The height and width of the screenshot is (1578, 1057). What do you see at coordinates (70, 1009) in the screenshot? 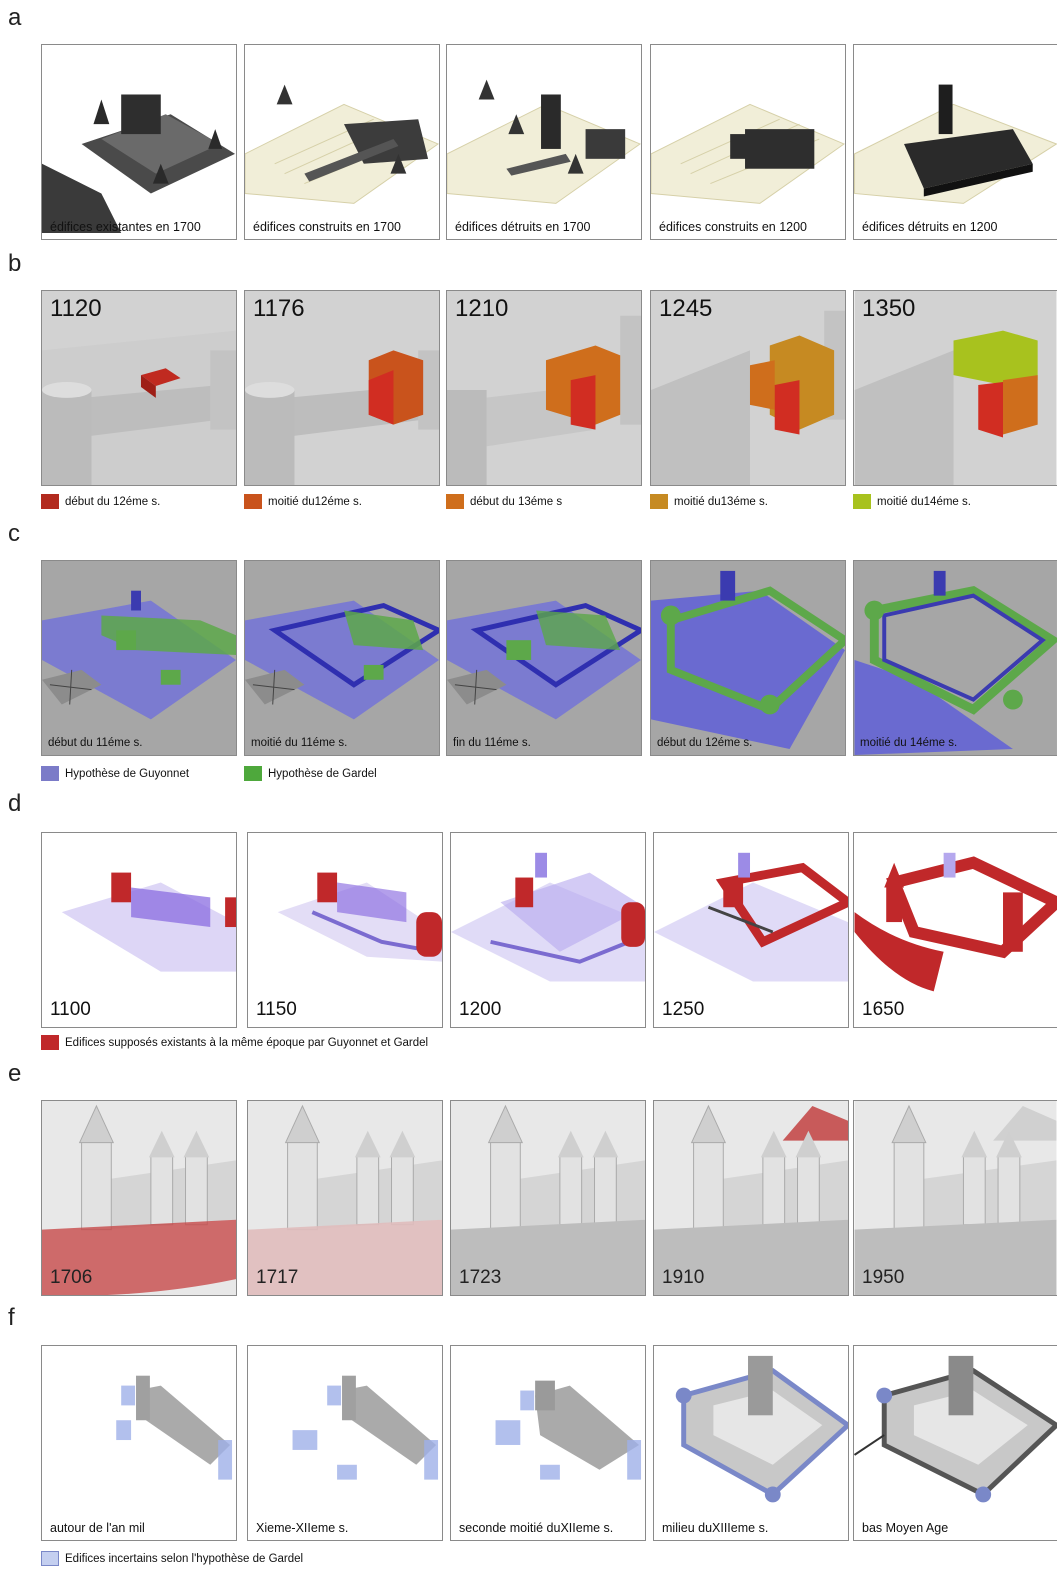
I see `year-label: 1100` at bounding box center [70, 1009].